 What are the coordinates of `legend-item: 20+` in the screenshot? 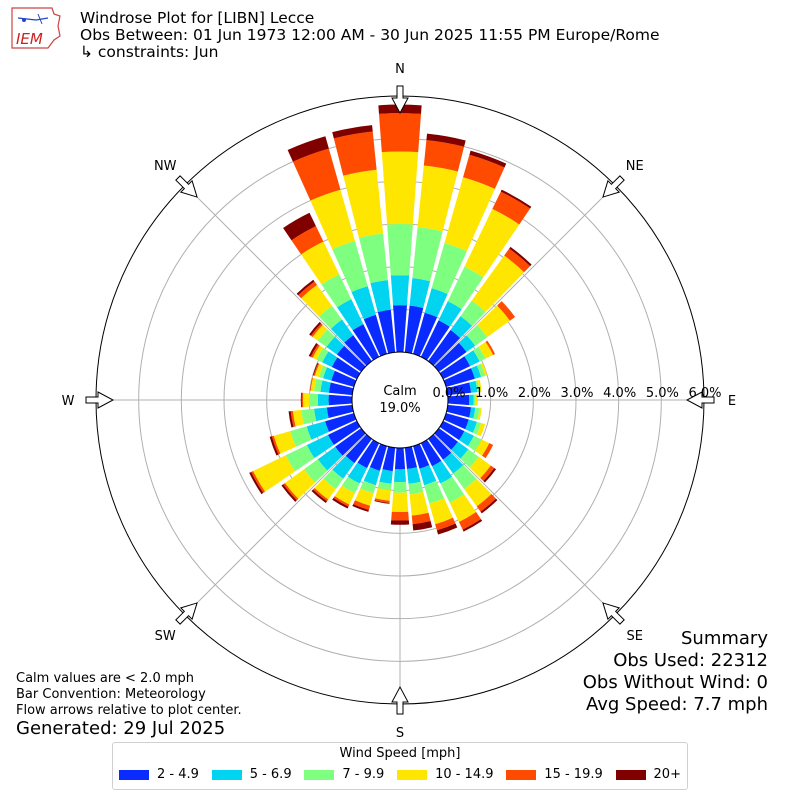 It's located at (648, 774).